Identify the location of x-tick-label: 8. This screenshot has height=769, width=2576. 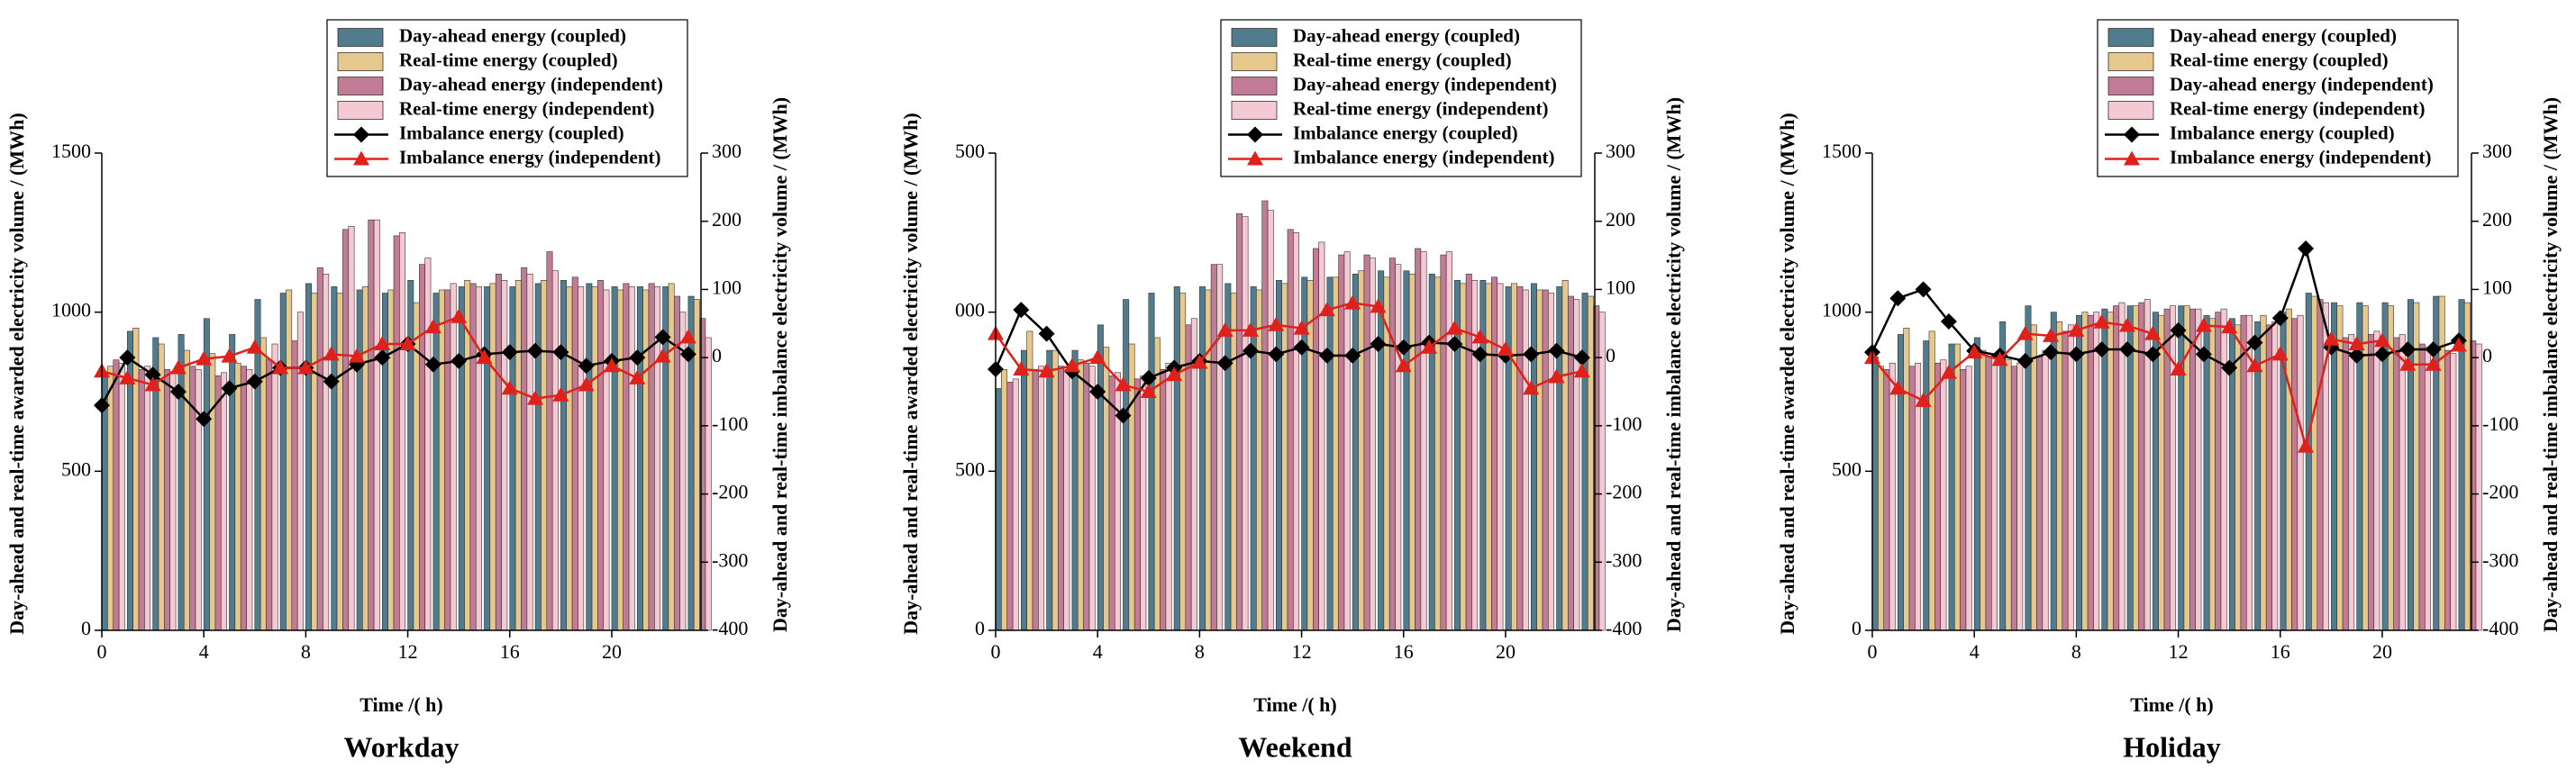
(2076, 651).